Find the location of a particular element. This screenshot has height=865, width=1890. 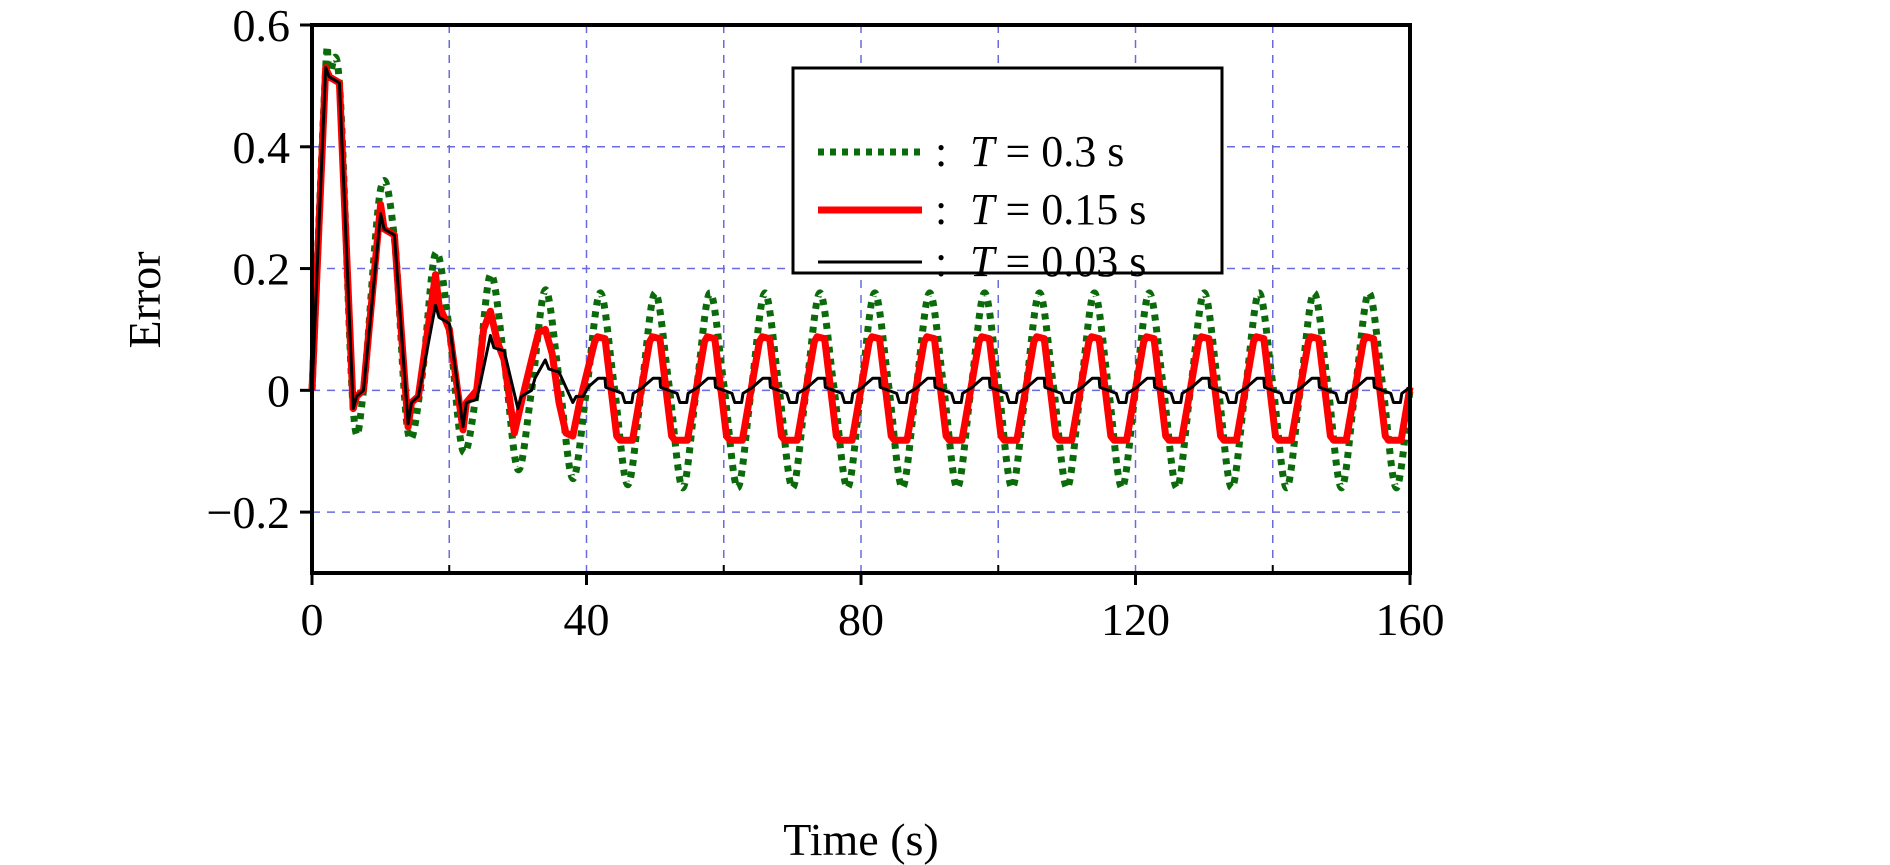

x-tick-label: 160 is located at coordinates (1410, 619).